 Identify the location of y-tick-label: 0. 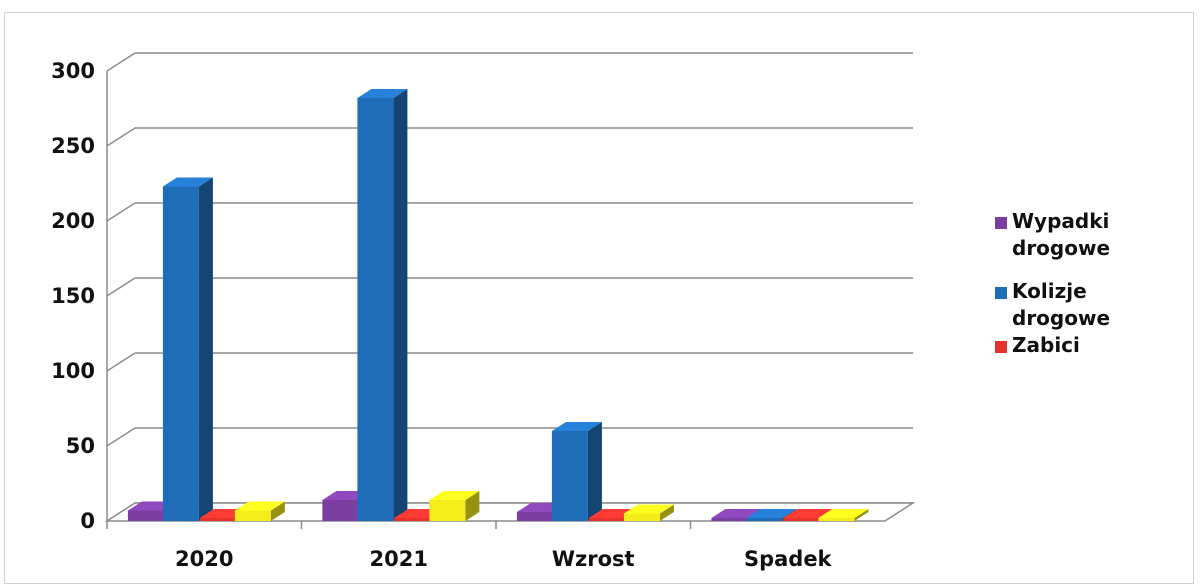
(87, 521).